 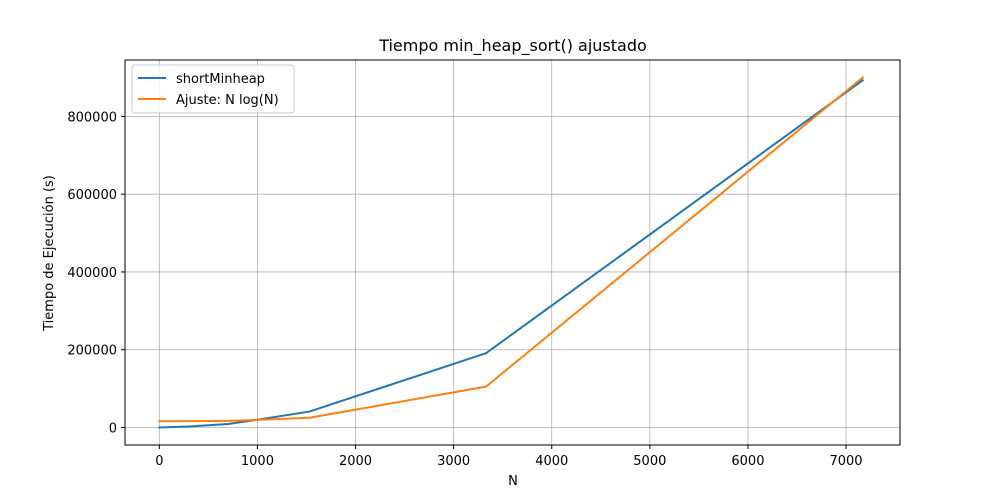 I want to click on x-tick-label: 5000, so click(x=649, y=461).